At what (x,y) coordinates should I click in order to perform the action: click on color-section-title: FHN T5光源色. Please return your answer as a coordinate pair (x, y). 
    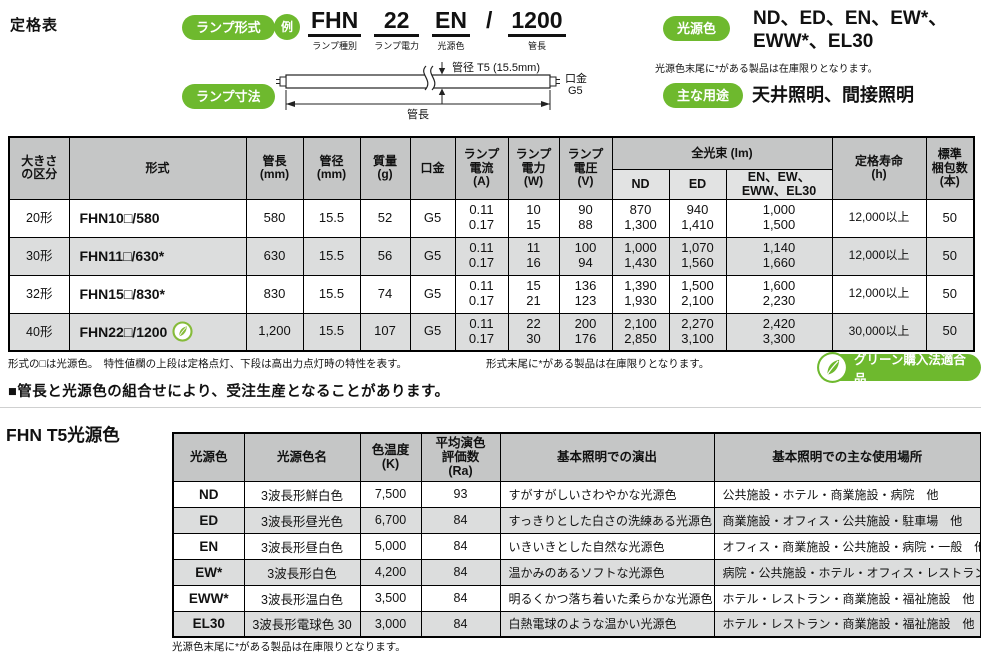
    Looking at the image, I should click on (63, 435).